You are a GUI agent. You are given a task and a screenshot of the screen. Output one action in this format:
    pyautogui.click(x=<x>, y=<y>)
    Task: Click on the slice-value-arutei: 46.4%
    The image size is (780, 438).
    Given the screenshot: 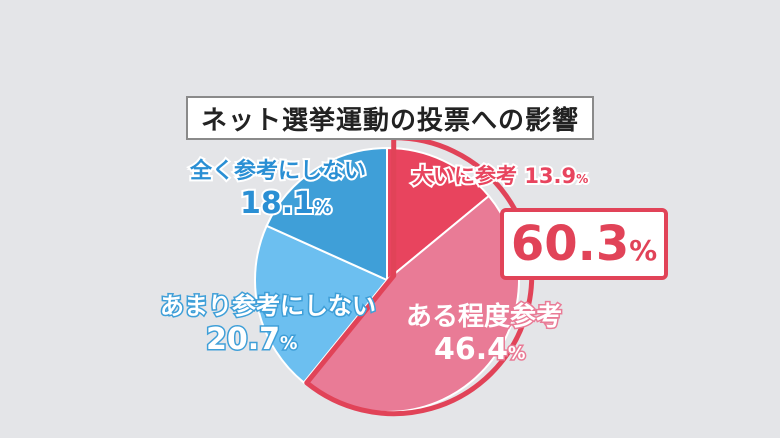 What is the action you would take?
    pyautogui.click(x=479, y=350)
    